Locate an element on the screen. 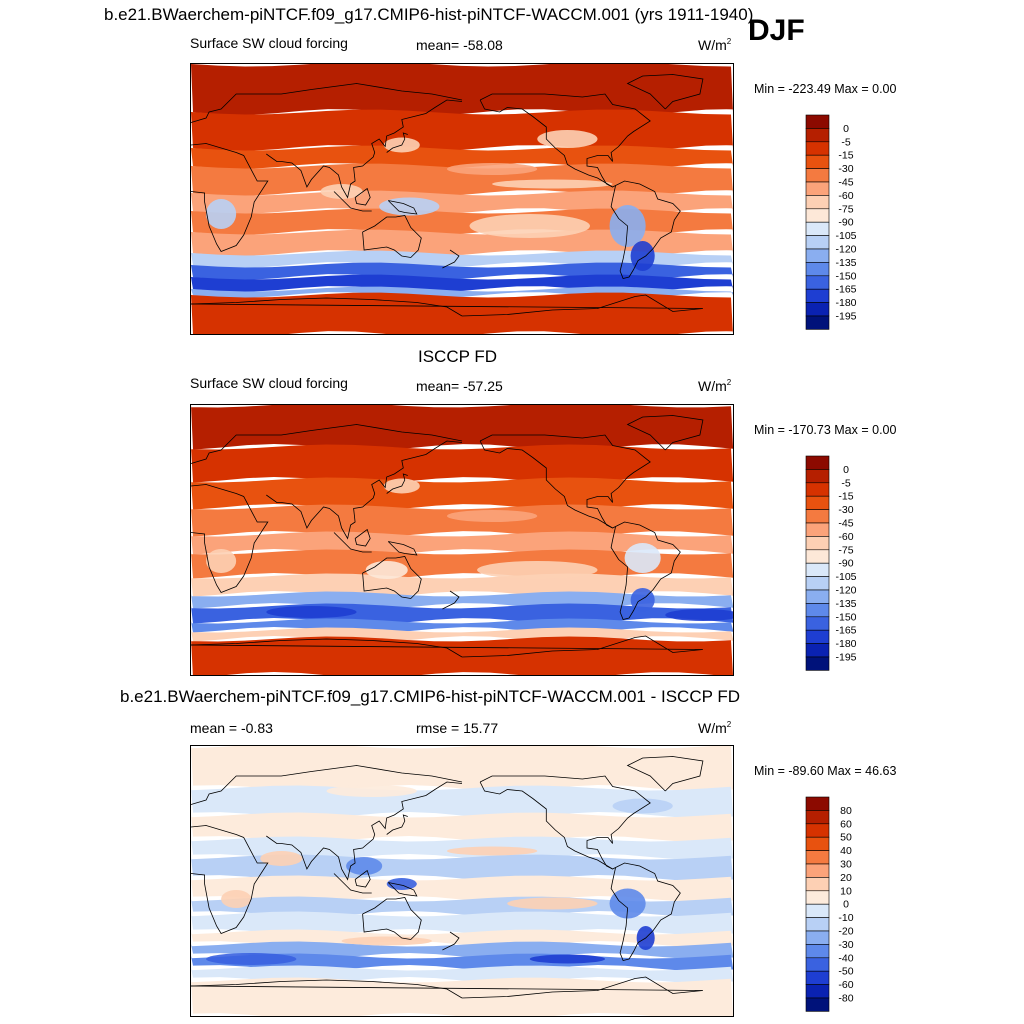 This screenshot has height=1024, width=1024. colorbar-label: -60 is located at coordinates (845, 537).